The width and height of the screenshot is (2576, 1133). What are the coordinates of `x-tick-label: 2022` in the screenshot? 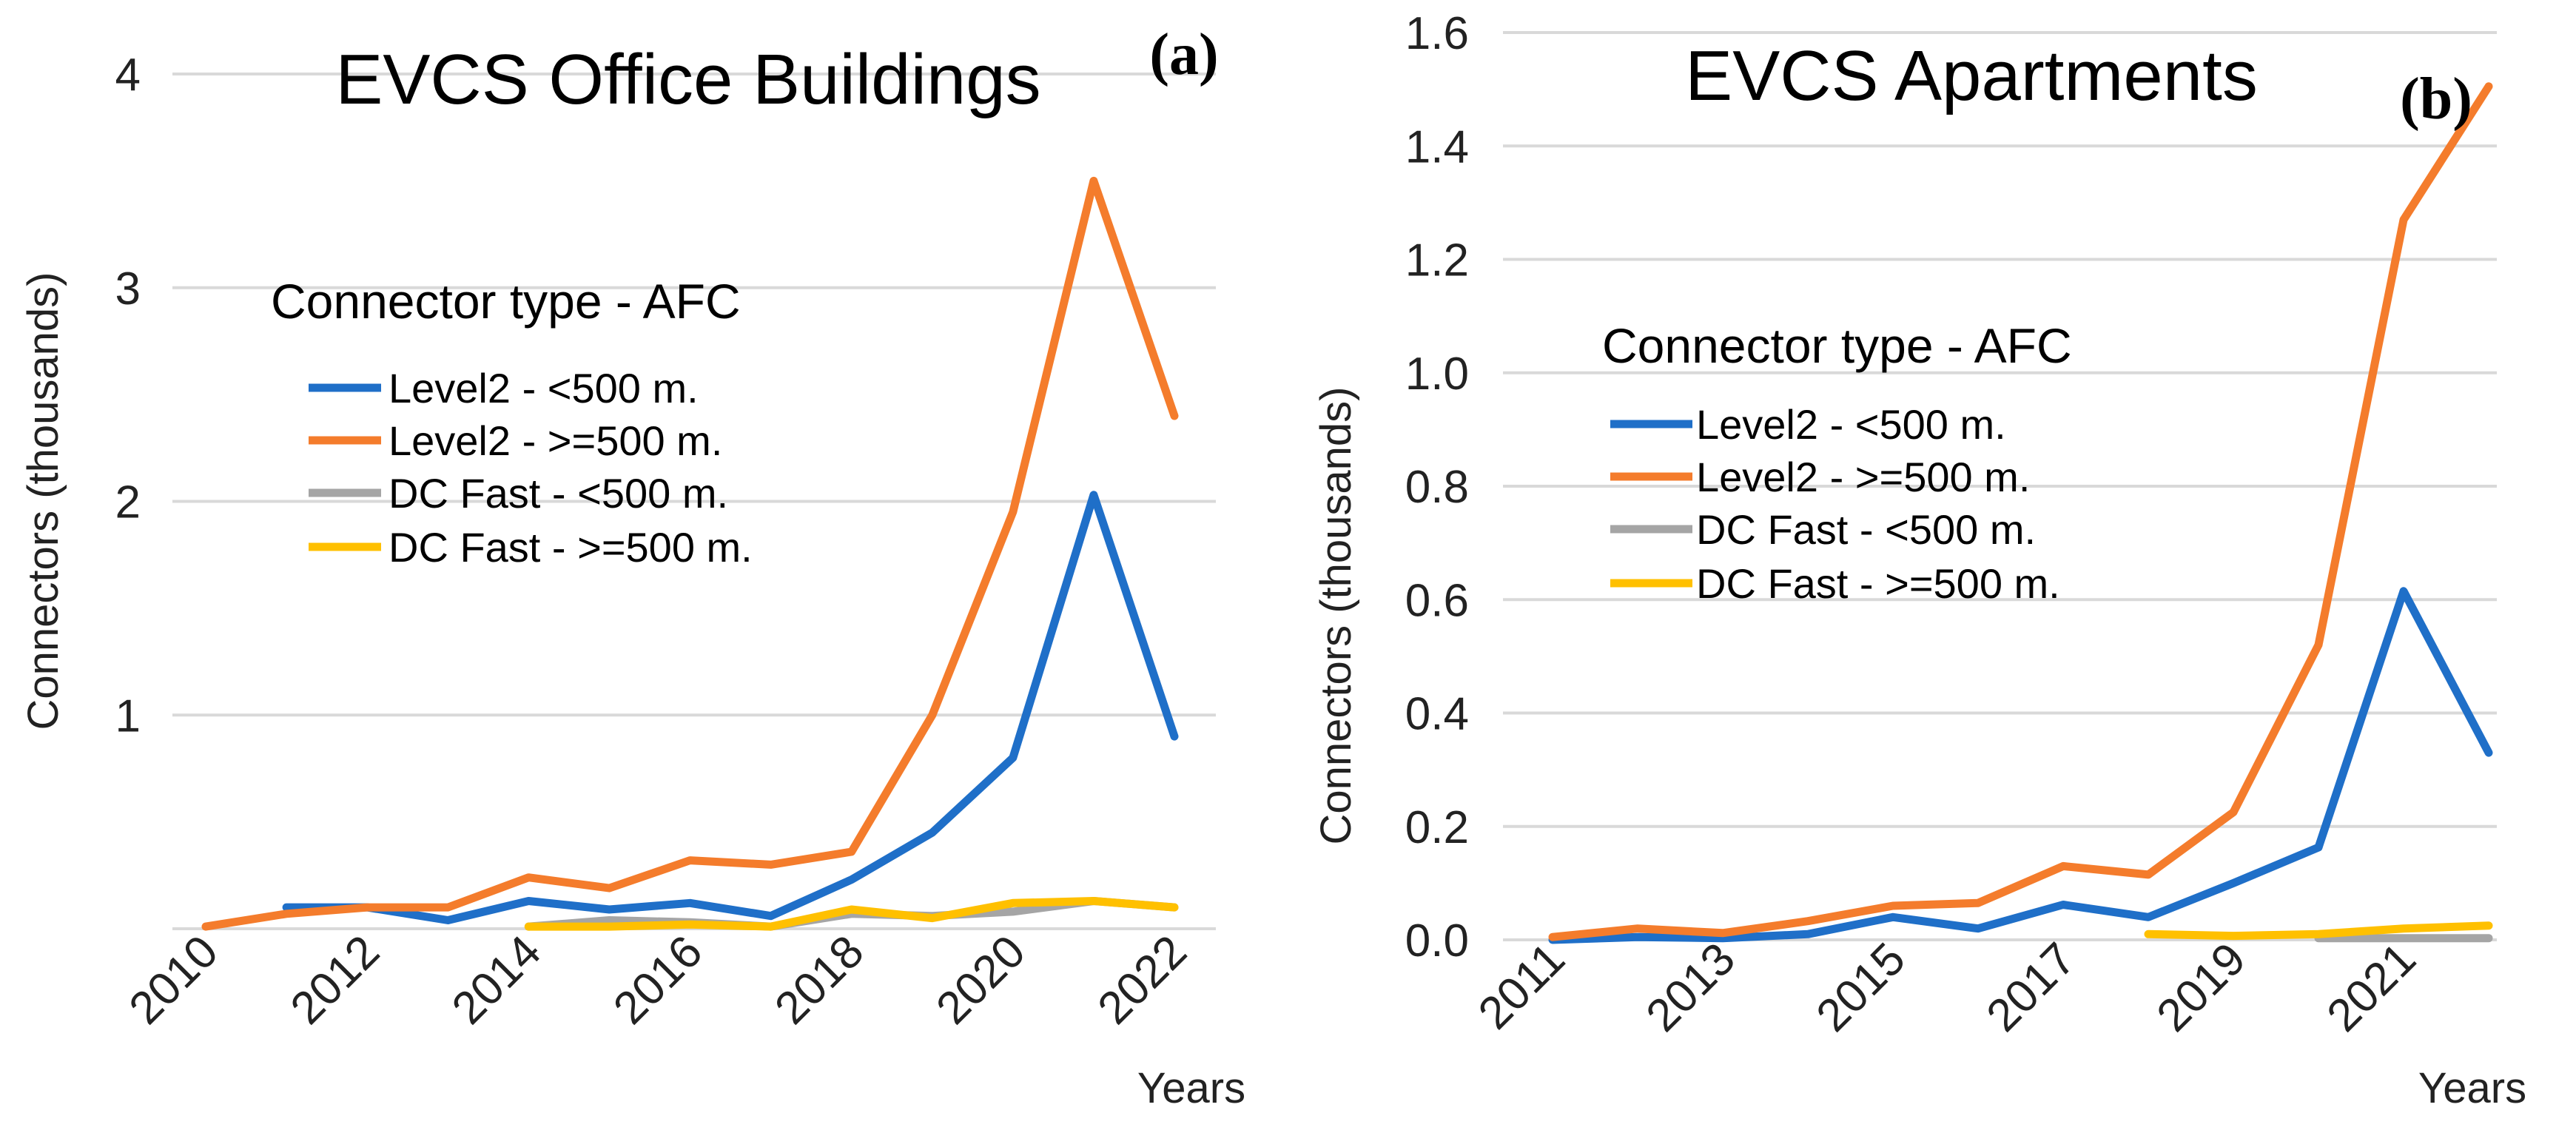 It's located at (1143, 980).